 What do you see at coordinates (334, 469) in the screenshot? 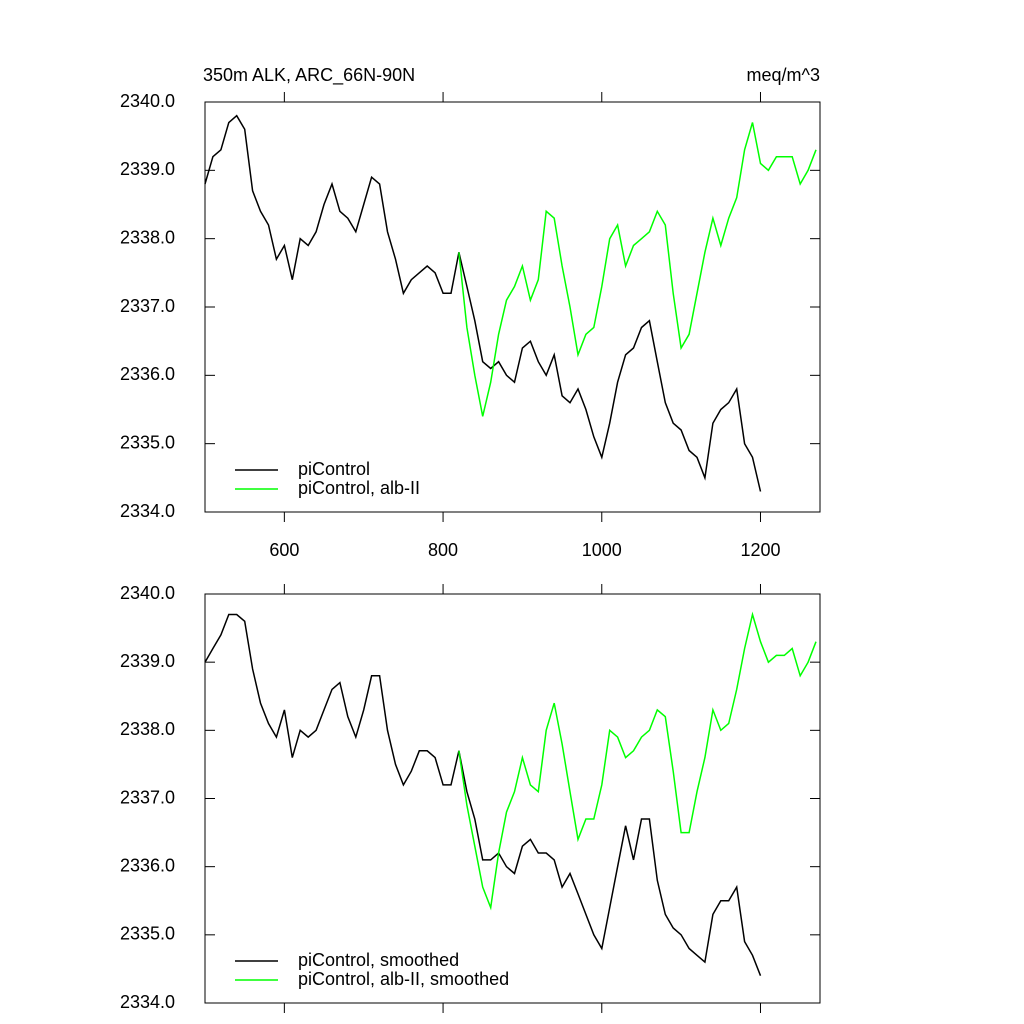
I see `legend-label: piControl` at bounding box center [334, 469].